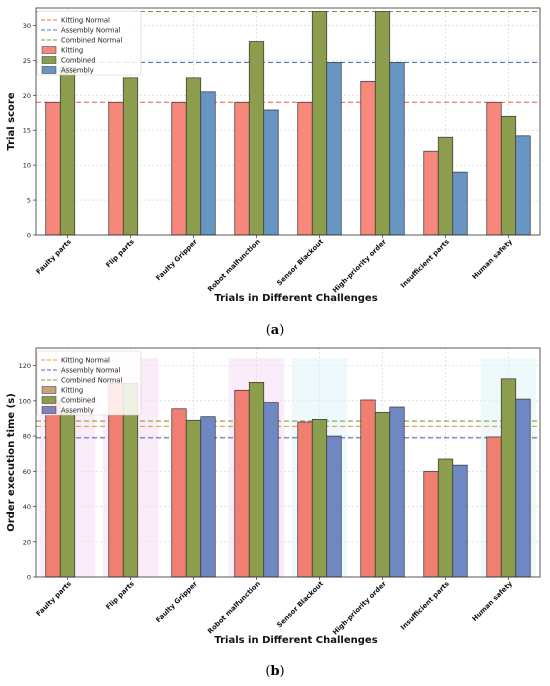 The width and height of the screenshot is (550, 686). What do you see at coordinates (11, 462) in the screenshot?
I see `y-axis-label: Order execution time (s)` at bounding box center [11, 462].